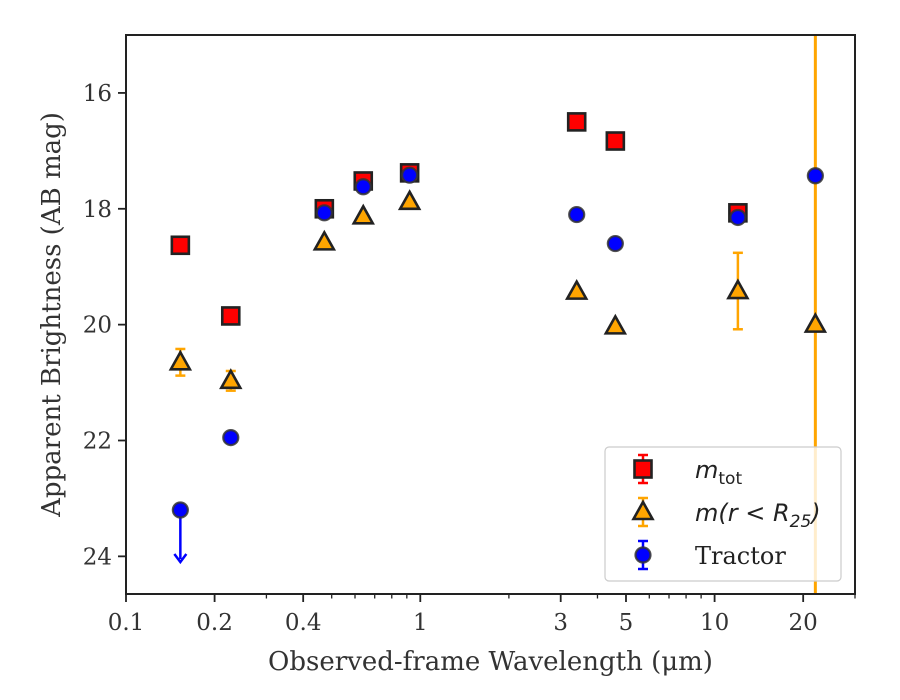  Describe the element at coordinates (803, 623) in the screenshot. I see `x-tick-label: 20` at that location.